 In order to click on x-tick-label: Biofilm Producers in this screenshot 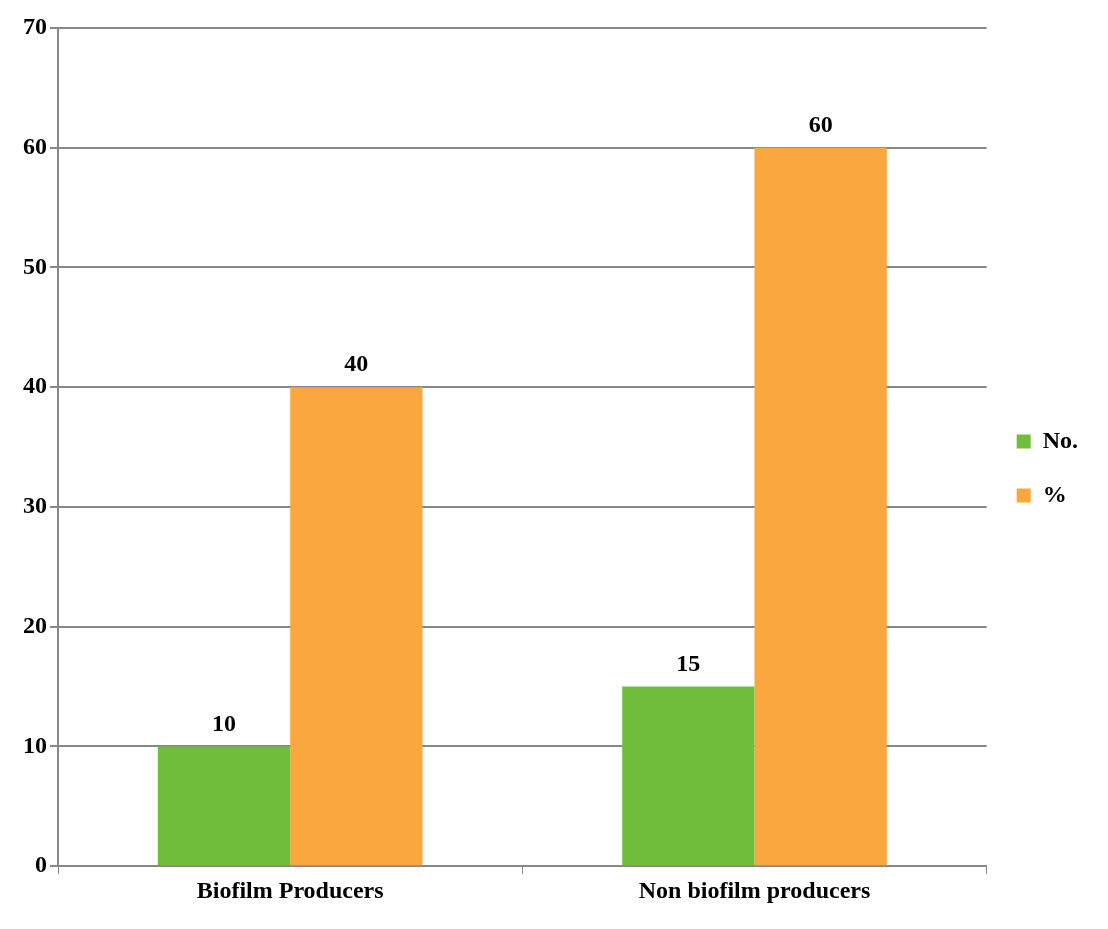, I will do `click(290, 889)`.